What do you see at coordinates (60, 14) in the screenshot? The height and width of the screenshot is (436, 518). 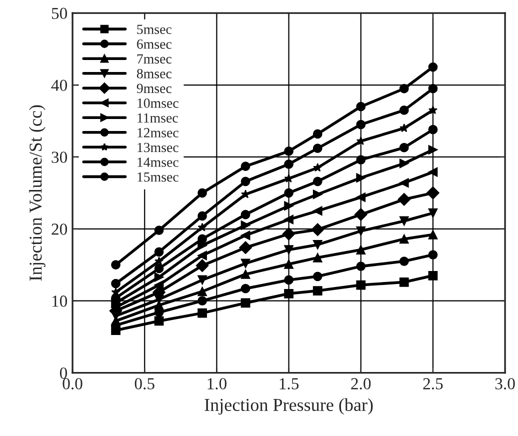 I see `y-tick-label: 50` at bounding box center [60, 14].